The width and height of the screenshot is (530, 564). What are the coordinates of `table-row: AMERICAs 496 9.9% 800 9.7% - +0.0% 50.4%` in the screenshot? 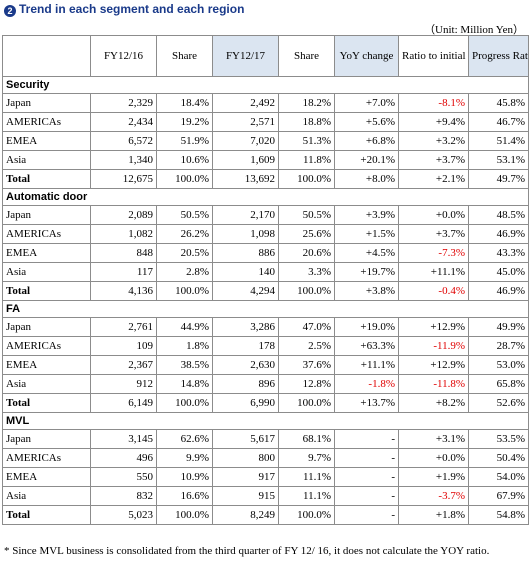 It's located at (265, 458).